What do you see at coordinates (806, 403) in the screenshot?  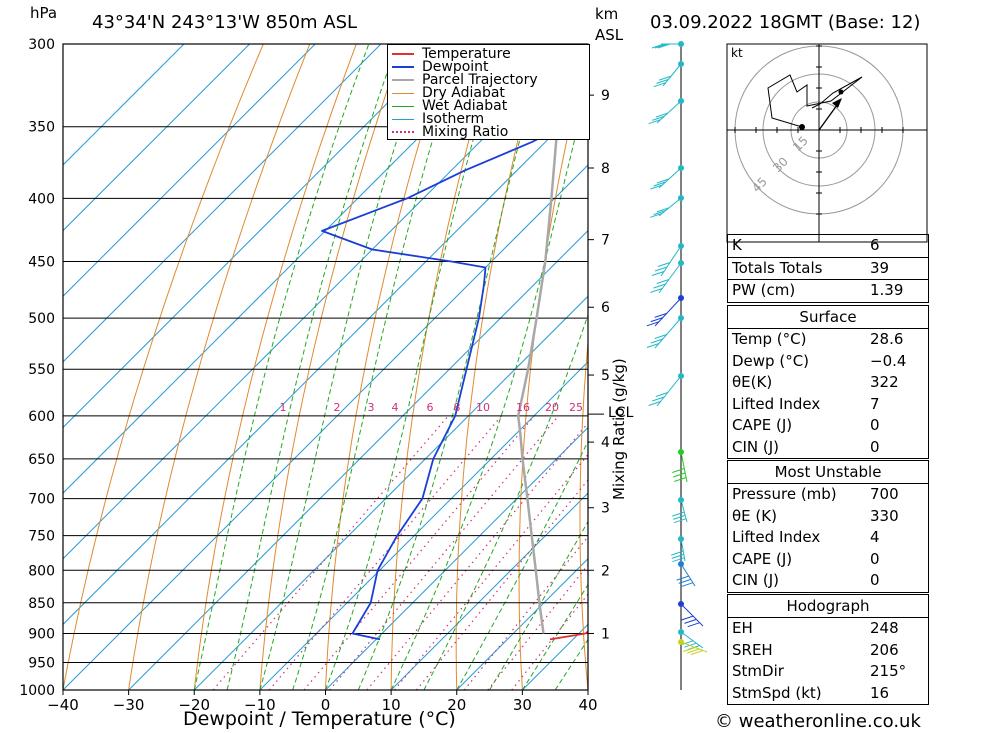 I see `surface-row: Lifted Index 7` at bounding box center [806, 403].